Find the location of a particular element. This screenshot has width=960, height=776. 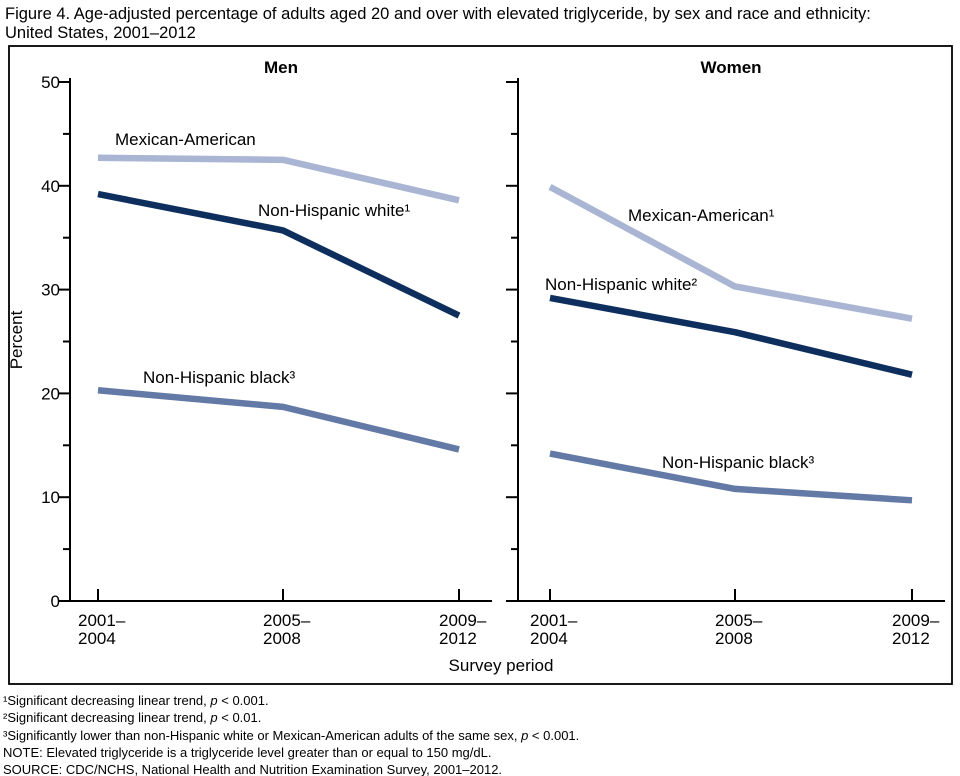

footnote-1-text: ¹Significant decreasing linear trend, is located at coordinates (107, 700).